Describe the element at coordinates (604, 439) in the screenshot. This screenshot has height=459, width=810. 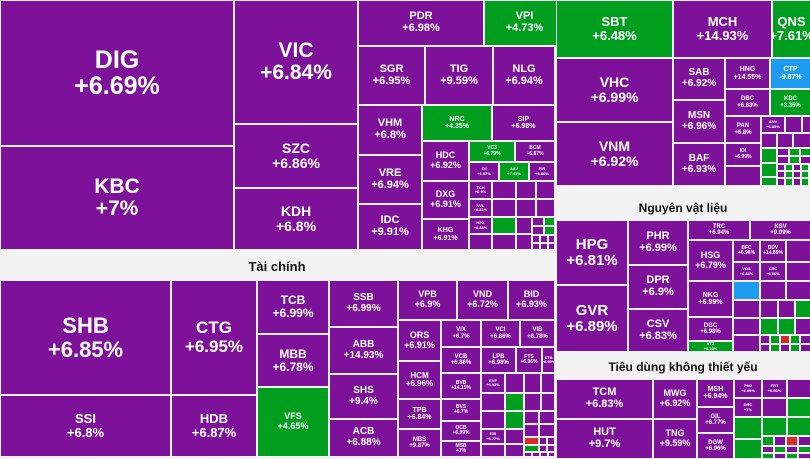
I see `treemap-tile-hut: HUT +9.7%` at that location.